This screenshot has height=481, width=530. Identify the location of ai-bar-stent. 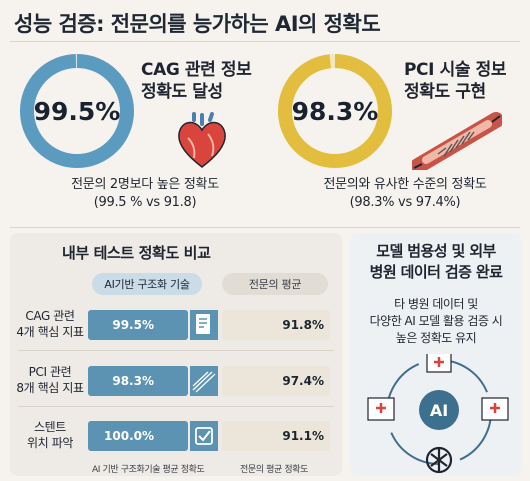
(138, 436).